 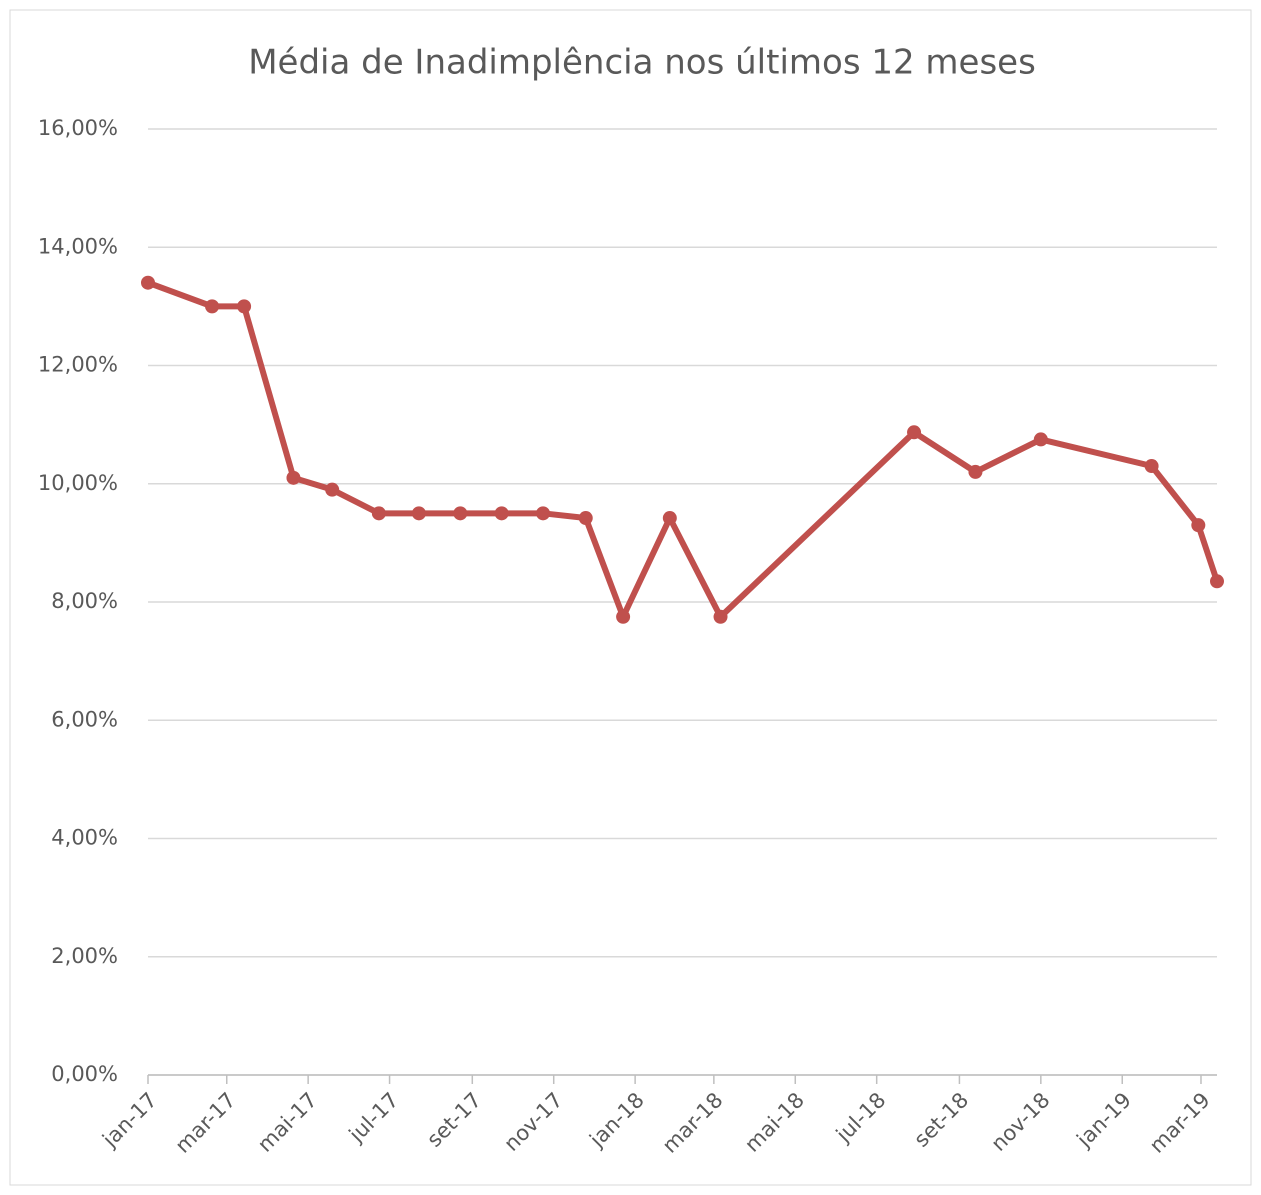 What do you see at coordinates (84, 956) in the screenshot?
I see `y-tick-label: 2,00%` at bounding box center [84, 956].